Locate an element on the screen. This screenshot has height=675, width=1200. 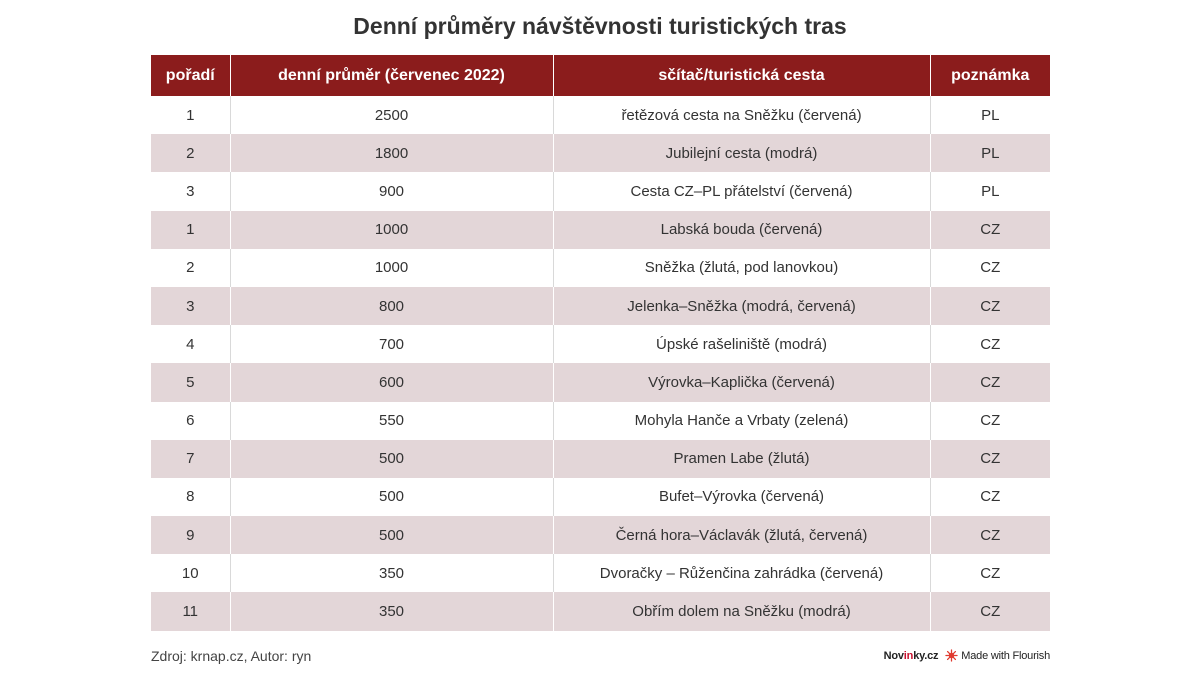
made-with-flourish-link: Made with Flourish is located at coordinates (1005, 655).